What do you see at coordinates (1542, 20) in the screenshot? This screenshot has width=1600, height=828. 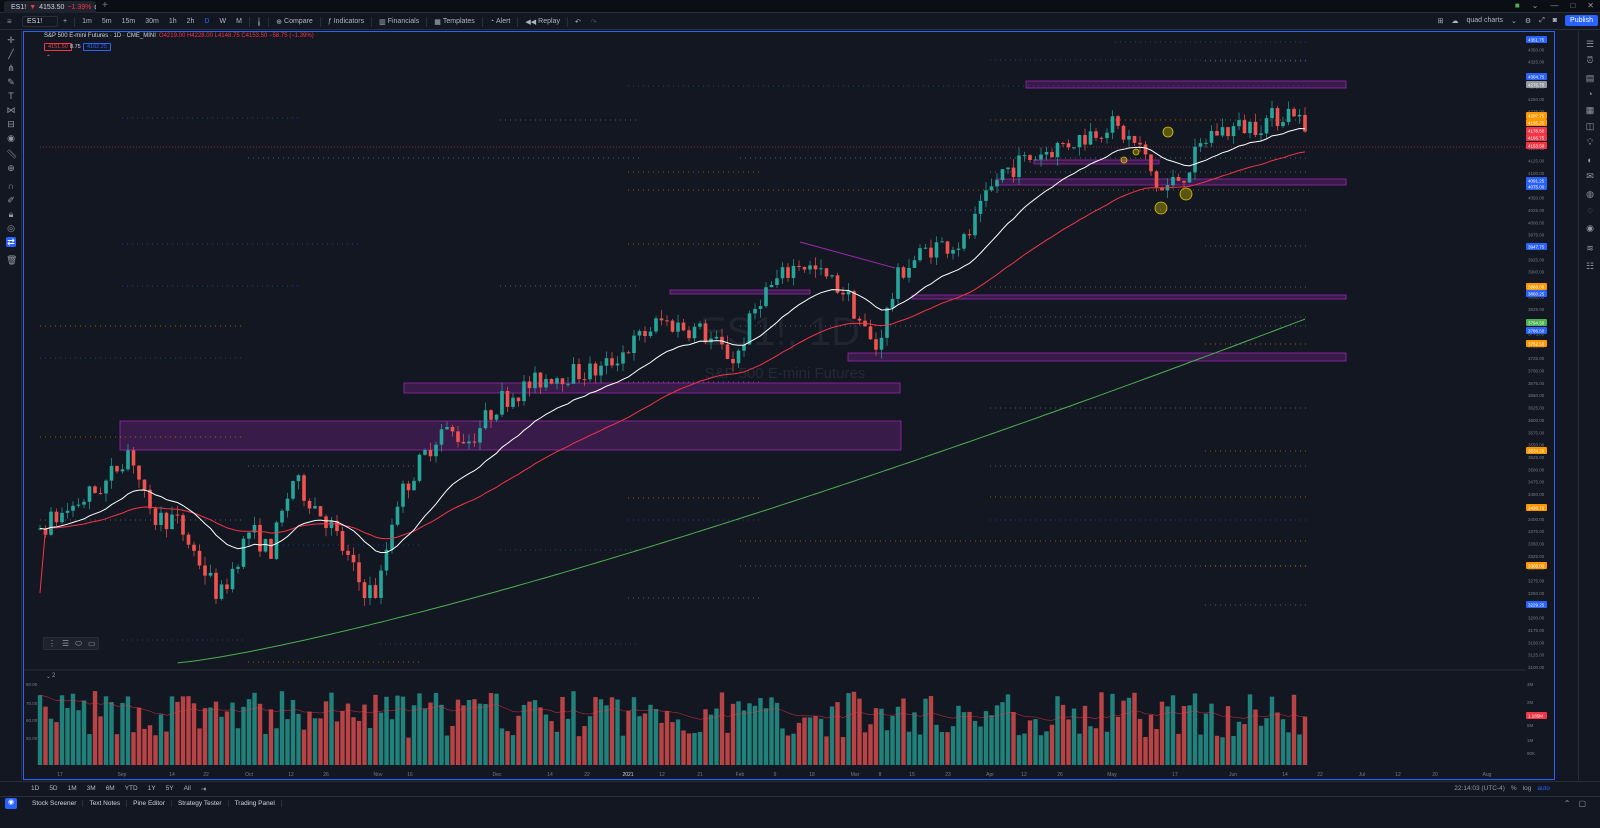 I see `fullscreen-icon: ⤢` at bounding box center [1542, 20].